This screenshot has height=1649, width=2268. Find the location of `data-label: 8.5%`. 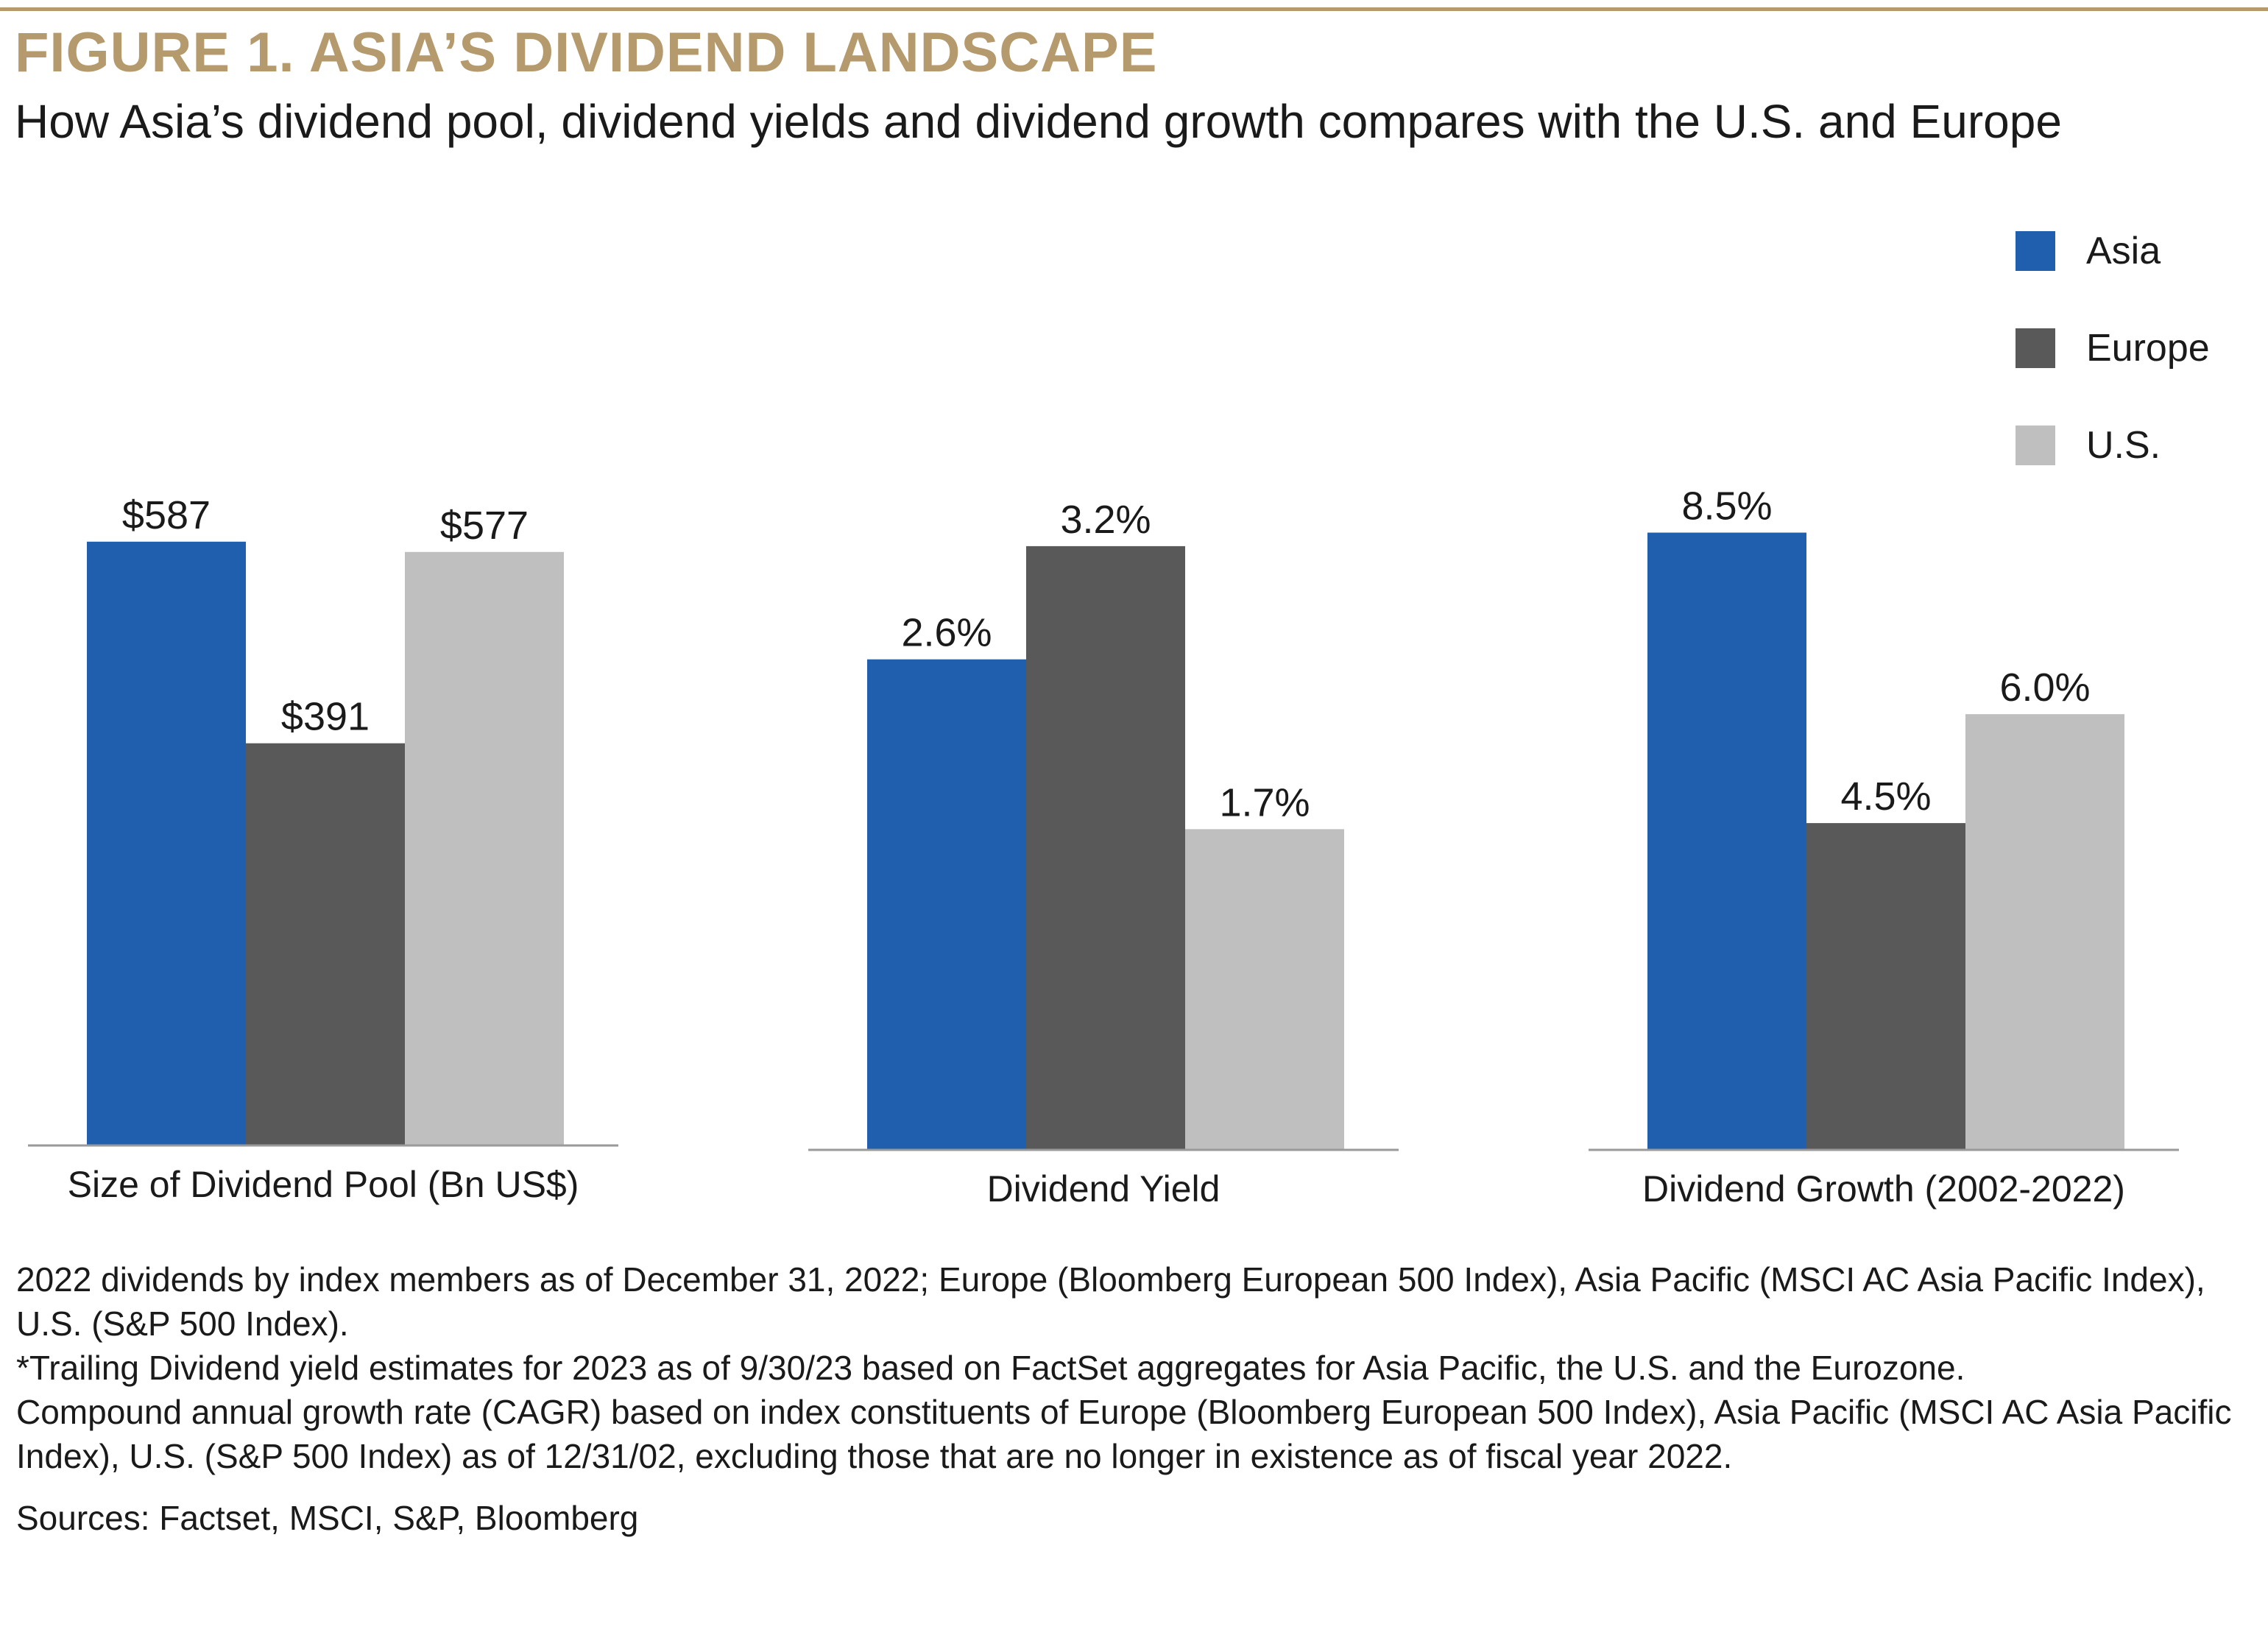

data-label: 8.5% is located at coordinates (1726, 507).